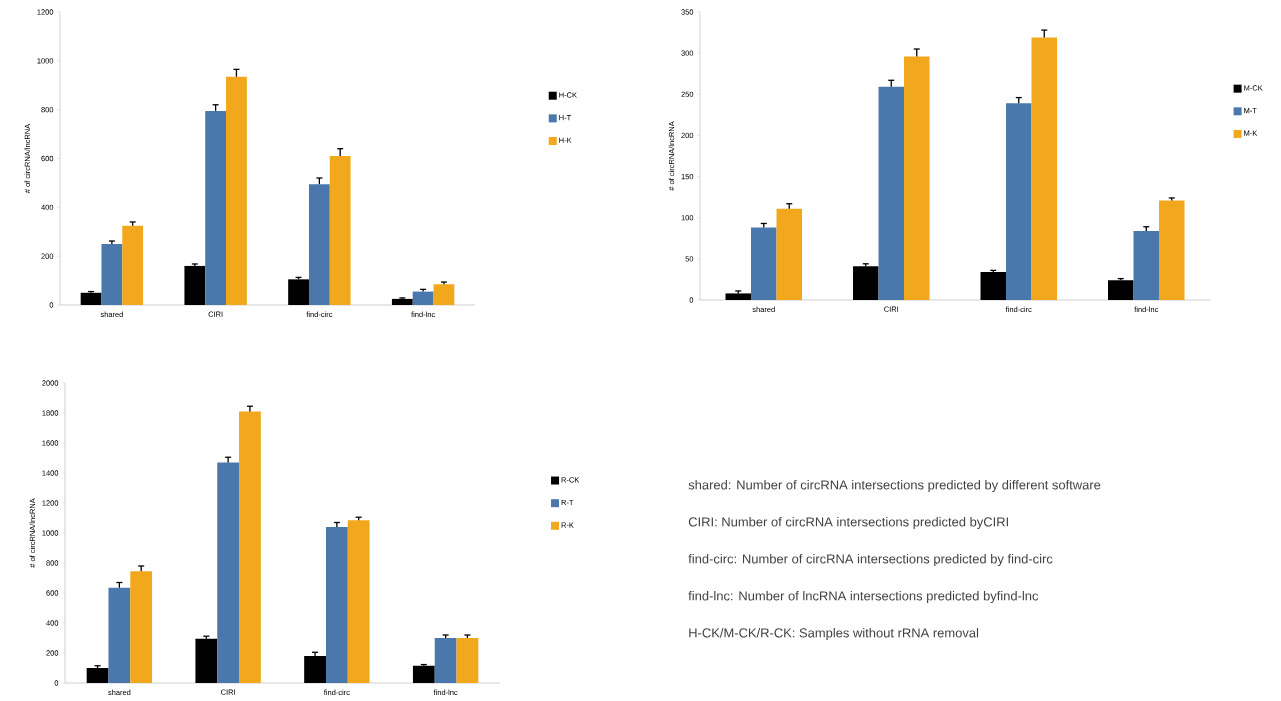  Describe the element at coordinates (863, 597) in the screenshot. I see `text: find-lnc: Number of lncRNA intersections predicted byfind-lnc` at that location.